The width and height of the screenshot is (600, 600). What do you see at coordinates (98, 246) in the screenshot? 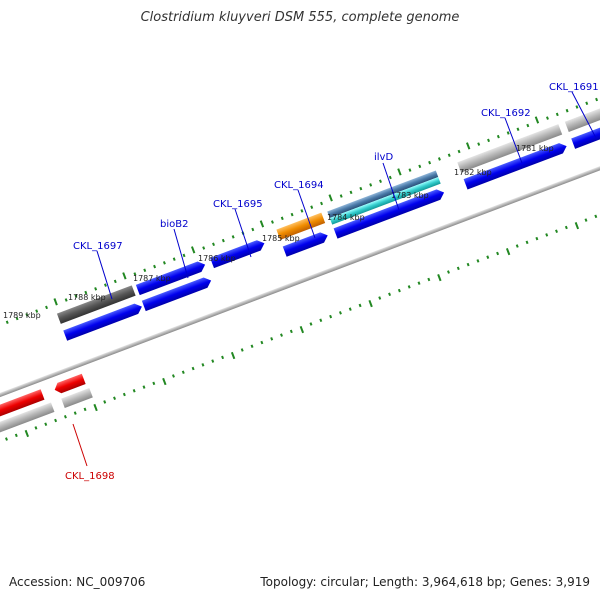
I see `gene-label-ckl-1697: CKL_1697` at bounding box center [98, 246].